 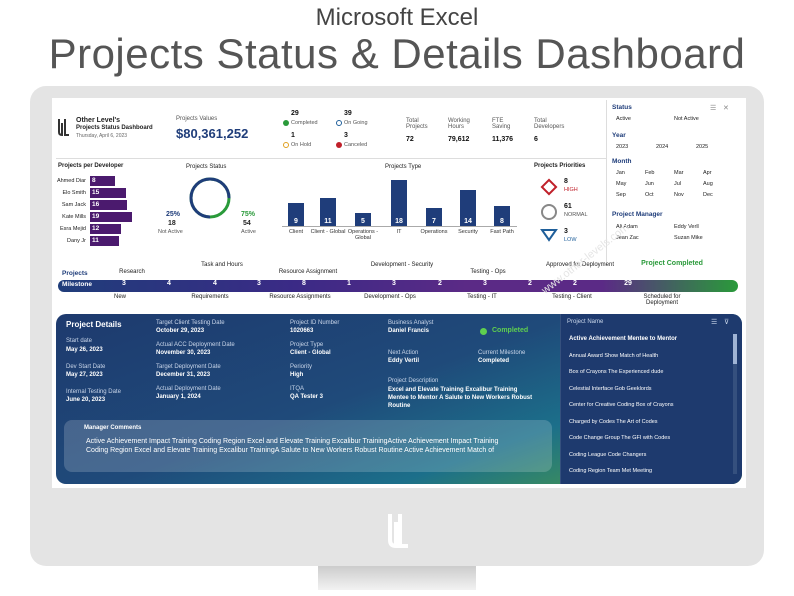 I want to click on dev-bar-value: 8, so click(x=94, y=180).